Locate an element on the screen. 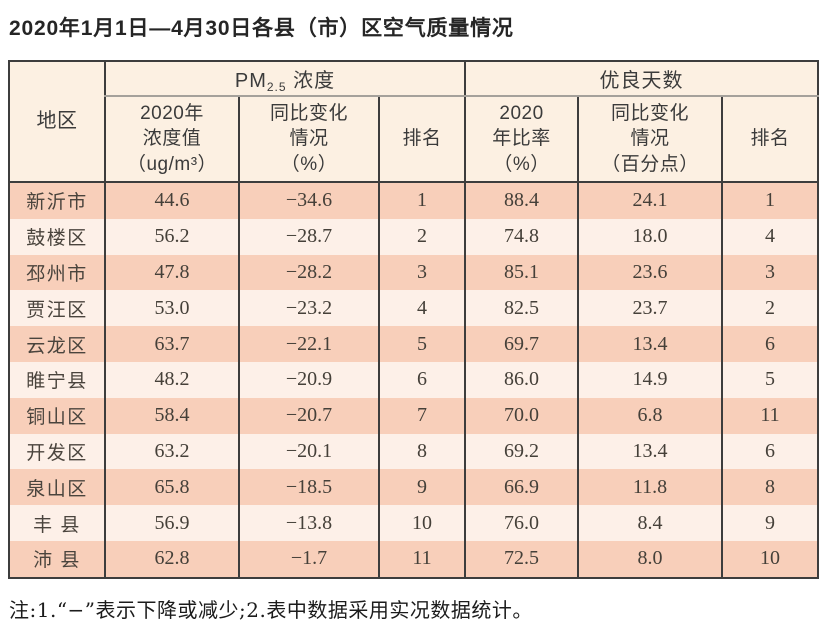 The image size is (825, 620). cell-good-rank: 5 is located at coordinates (770, 379).